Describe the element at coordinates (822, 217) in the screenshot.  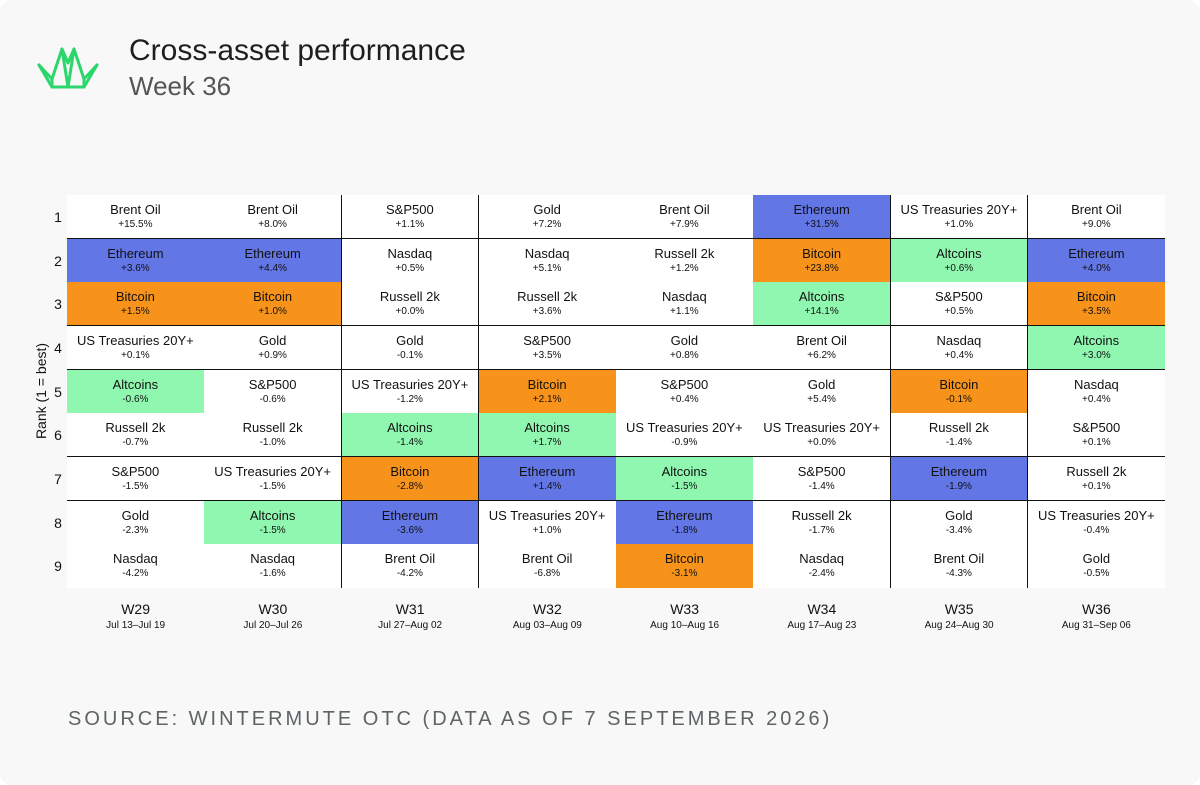
I see `table-cell: Ethereum +31.5%` at that location.